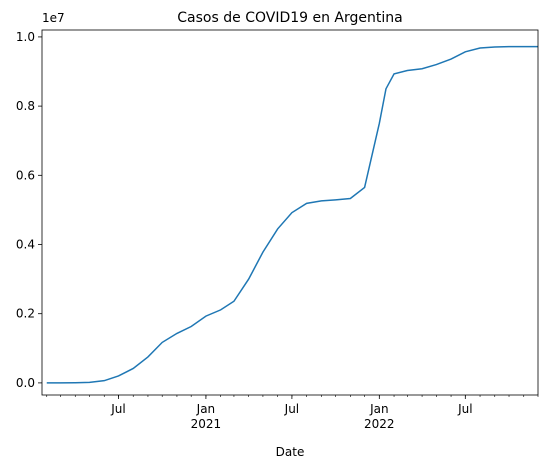  I want to click on y-offset-label: 1e7, so click(53, 18).